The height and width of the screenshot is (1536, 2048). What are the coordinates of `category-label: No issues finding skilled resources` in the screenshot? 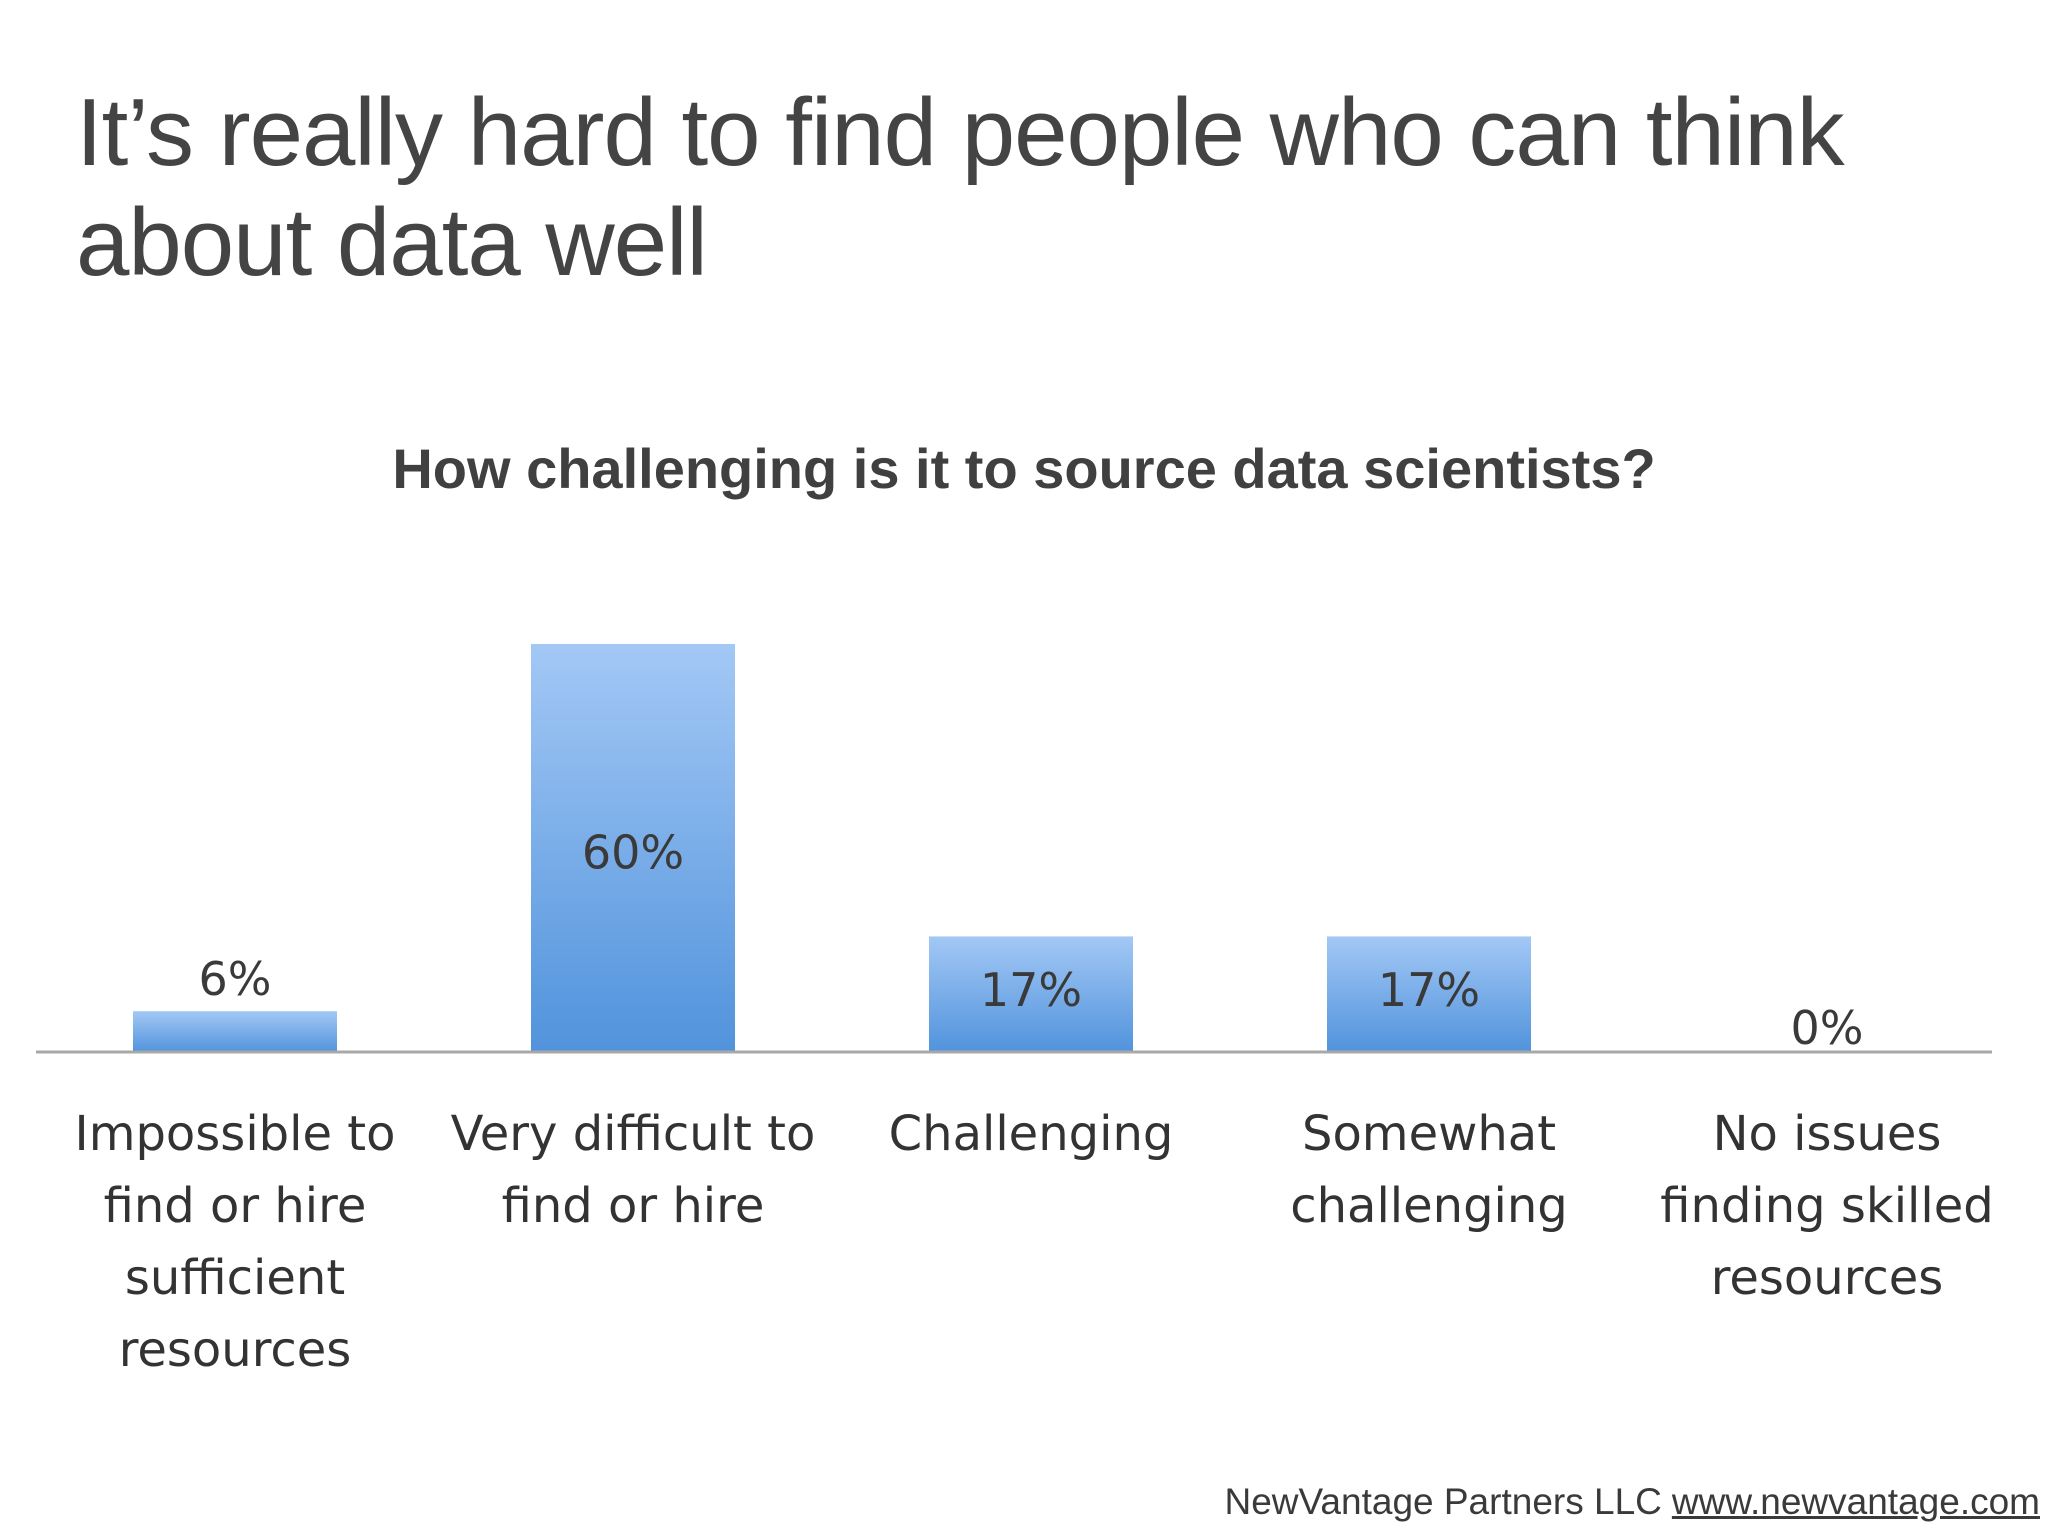 It's located at (1826, 1206).